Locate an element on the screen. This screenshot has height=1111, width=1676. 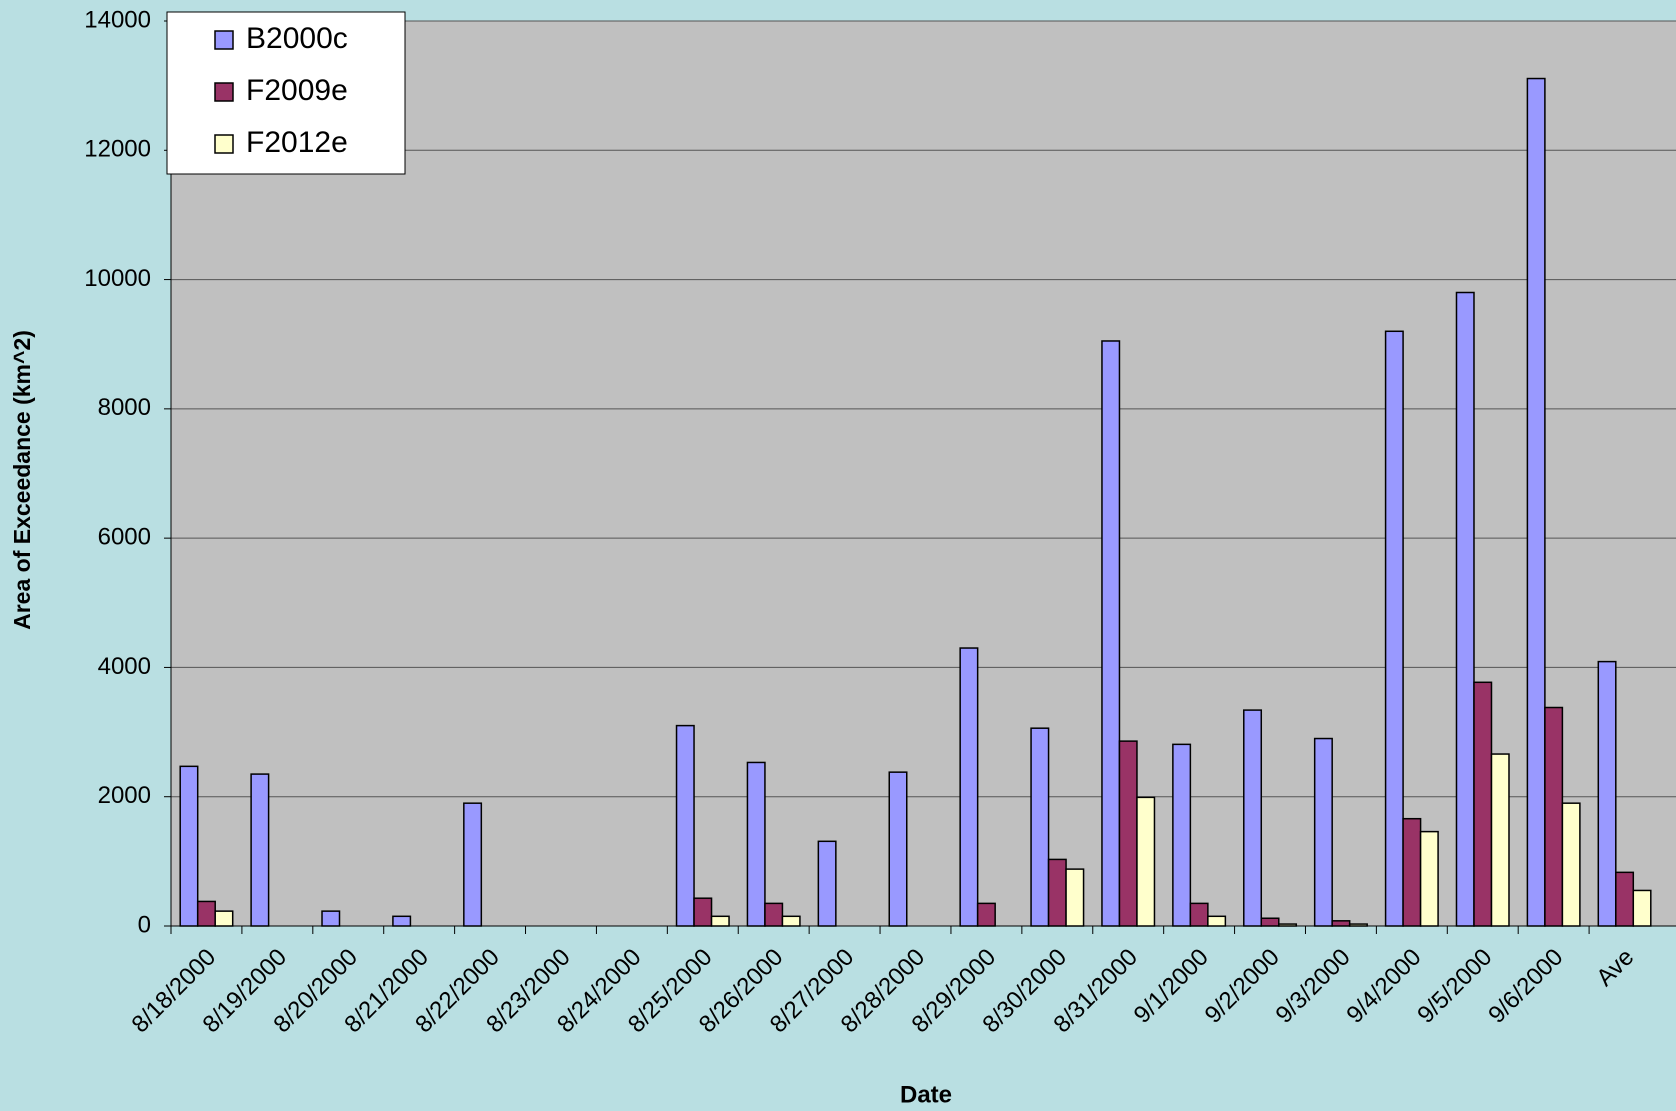
legend-box is located at coordinates (286, 93).